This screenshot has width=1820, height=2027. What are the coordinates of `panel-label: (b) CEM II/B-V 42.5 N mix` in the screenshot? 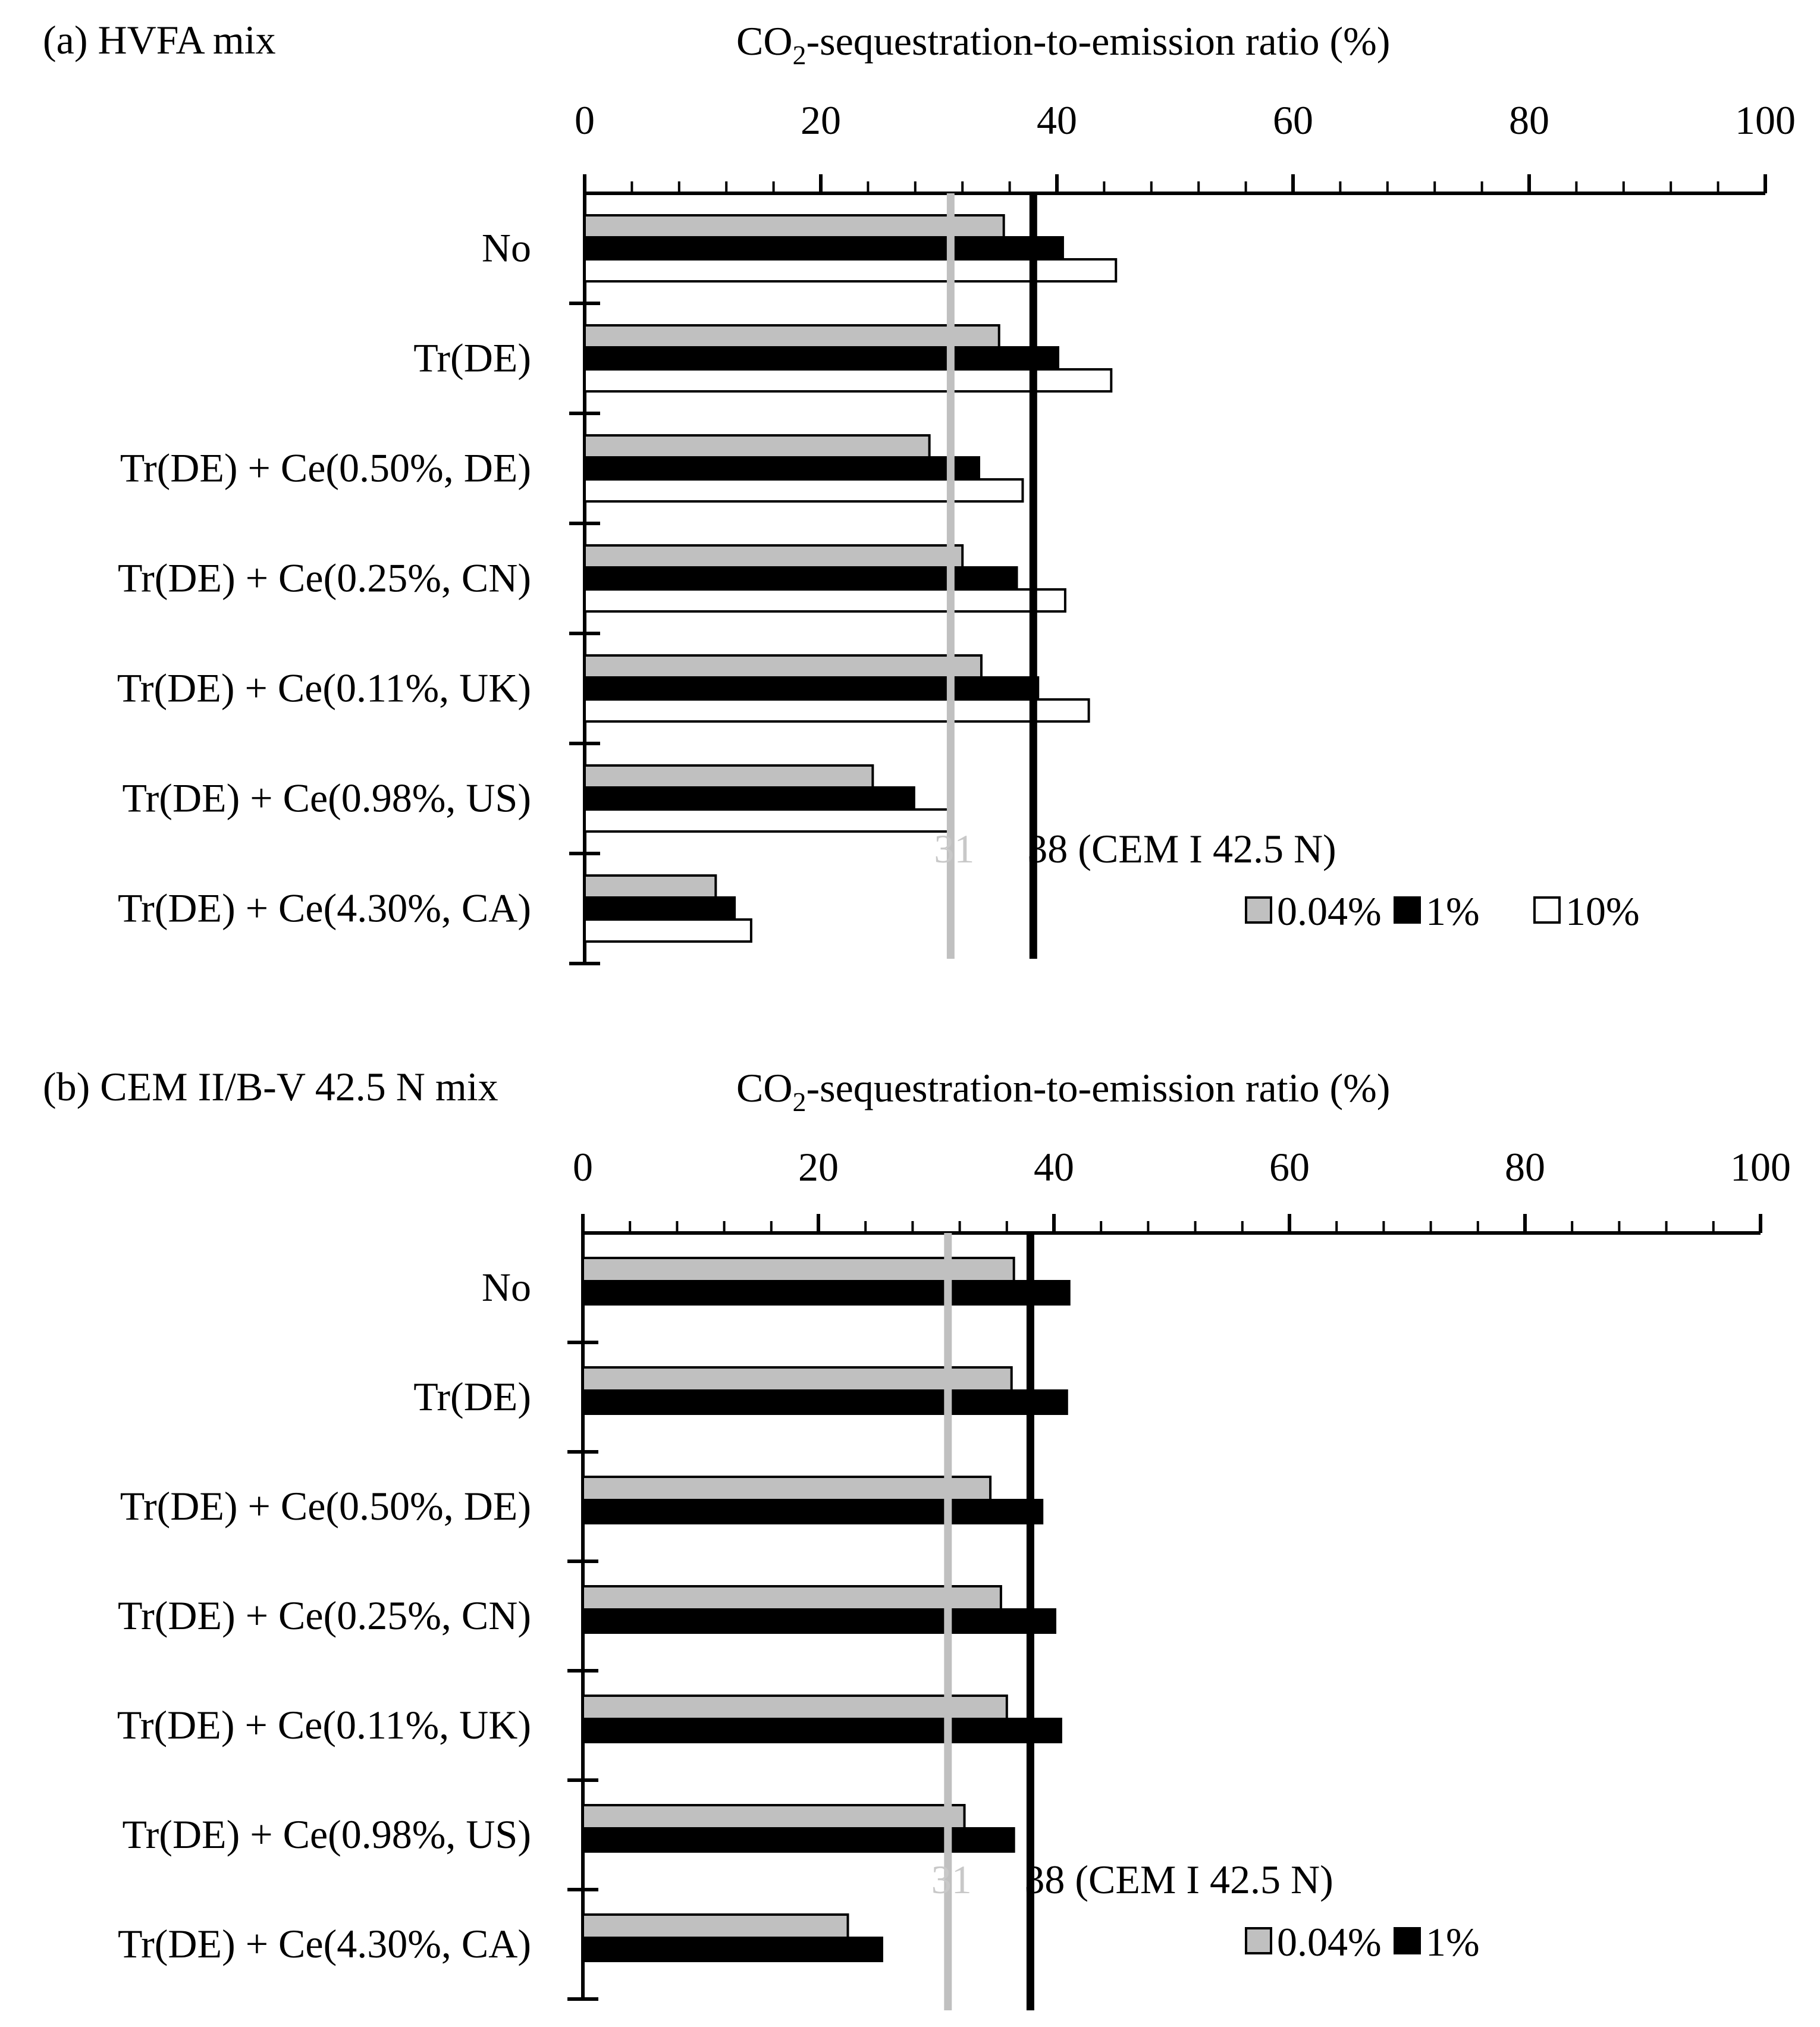 It's located at (270, 1086).